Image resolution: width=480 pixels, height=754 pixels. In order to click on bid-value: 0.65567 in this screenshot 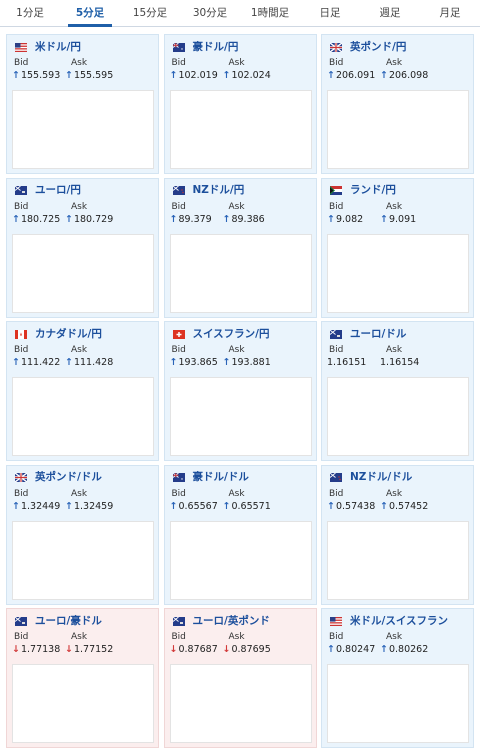, I will do `click(198, 506)`.